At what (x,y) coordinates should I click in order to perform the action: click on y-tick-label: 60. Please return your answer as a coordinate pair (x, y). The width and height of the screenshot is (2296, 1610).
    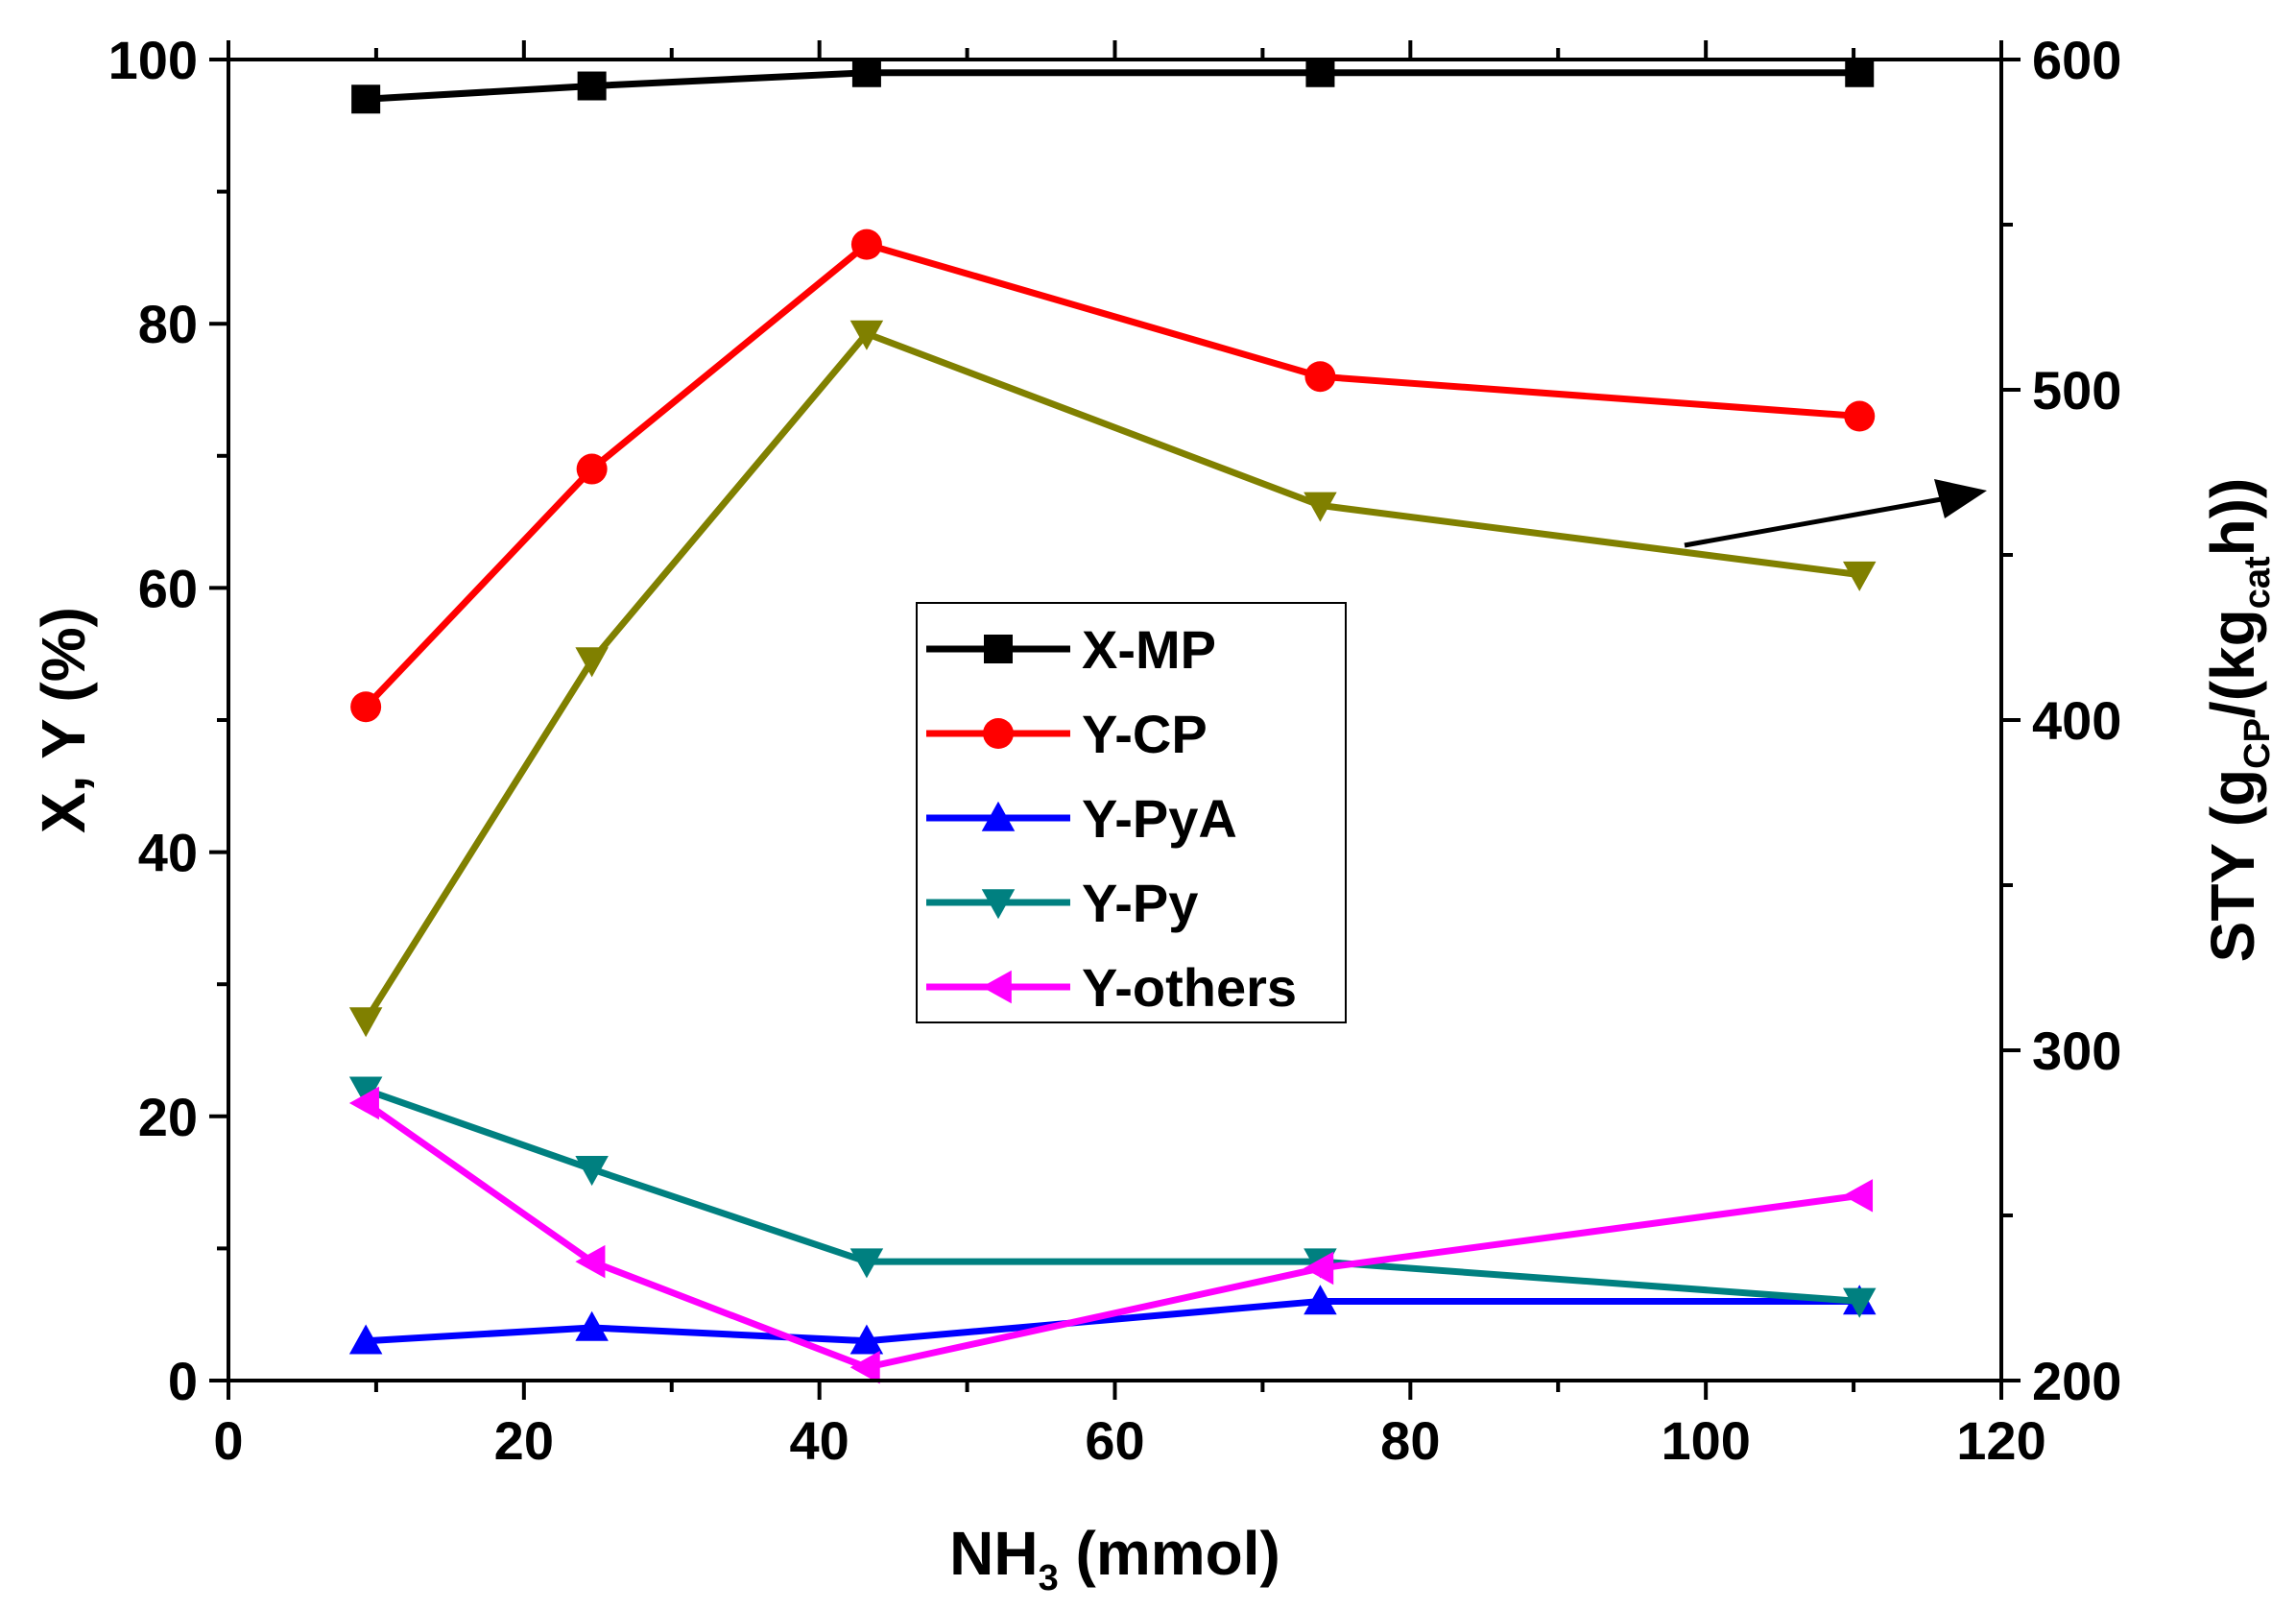
    Looking at the image, I should click on (168, 588).